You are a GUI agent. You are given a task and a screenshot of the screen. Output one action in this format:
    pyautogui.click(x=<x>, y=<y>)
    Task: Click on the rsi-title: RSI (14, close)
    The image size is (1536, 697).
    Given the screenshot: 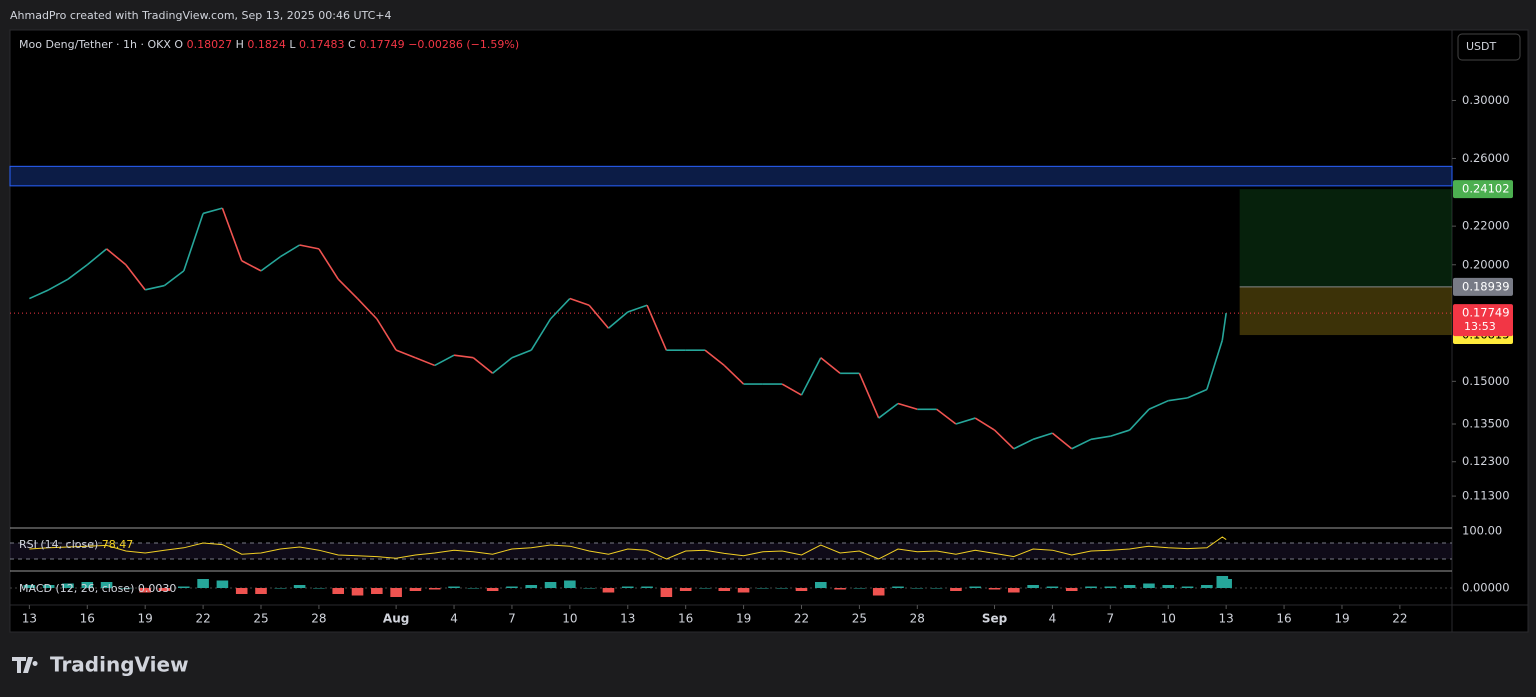 What is the action you would take?
    pyautogui.click(x=58, y=544)
    